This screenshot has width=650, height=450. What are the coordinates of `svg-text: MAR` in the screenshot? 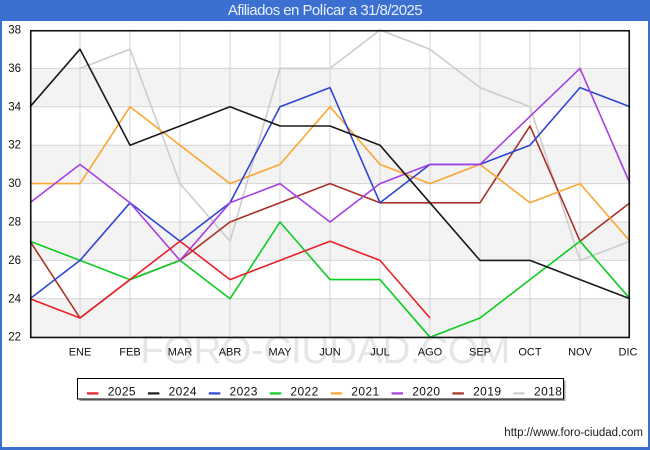 It's located at (180, 353).